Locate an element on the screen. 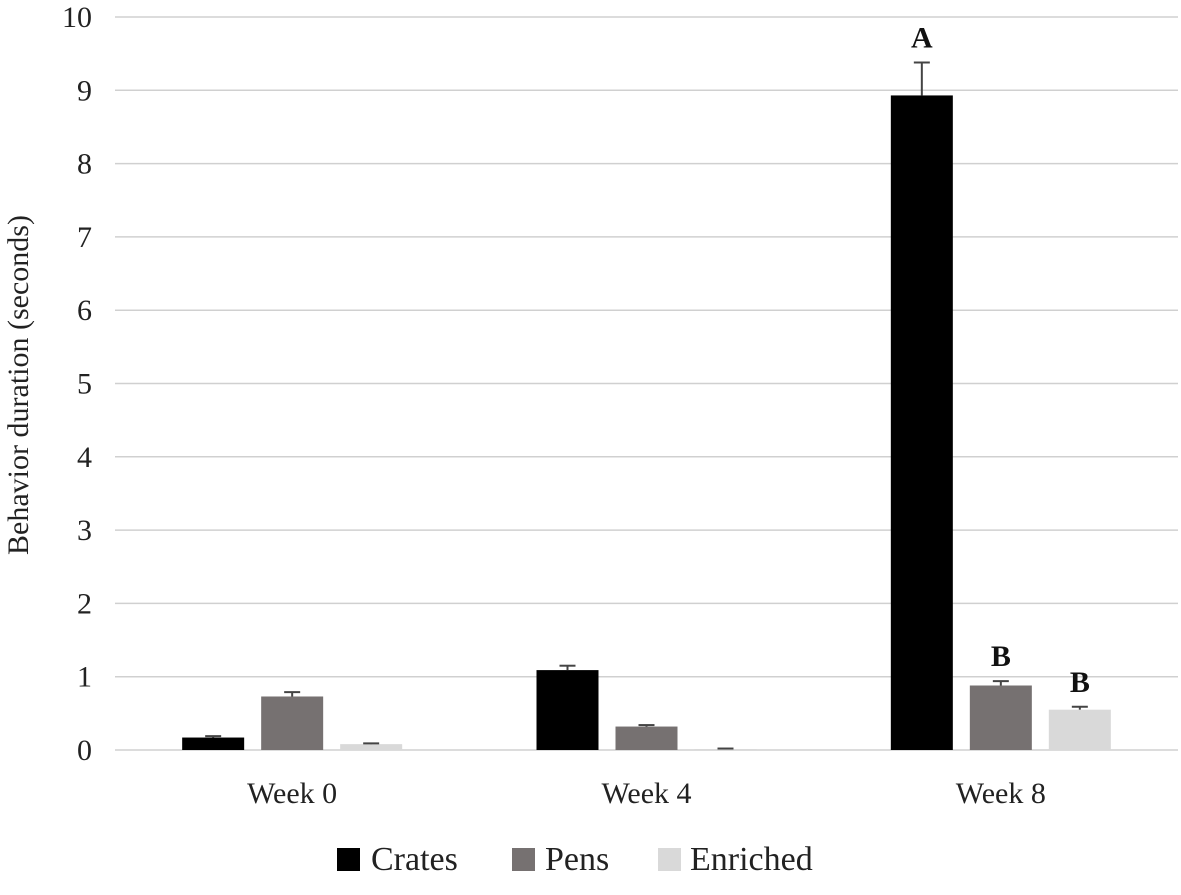  y-tick-label: 0 is located at coordinates (84, 750).